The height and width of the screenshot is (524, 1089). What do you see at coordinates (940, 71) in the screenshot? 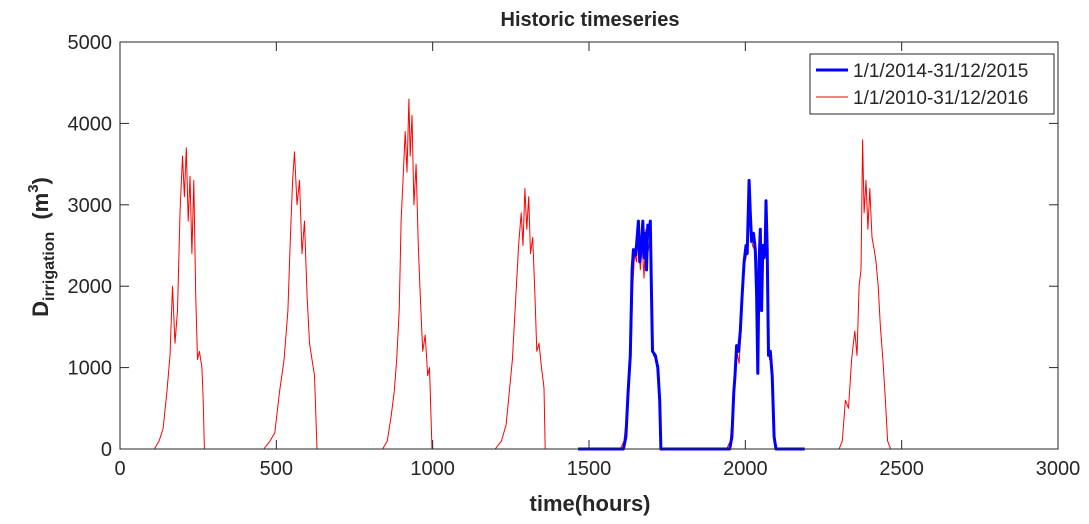
I see `legend-label-1: 1/1/2014-31/12/2015` at bounding box center [940, 71].